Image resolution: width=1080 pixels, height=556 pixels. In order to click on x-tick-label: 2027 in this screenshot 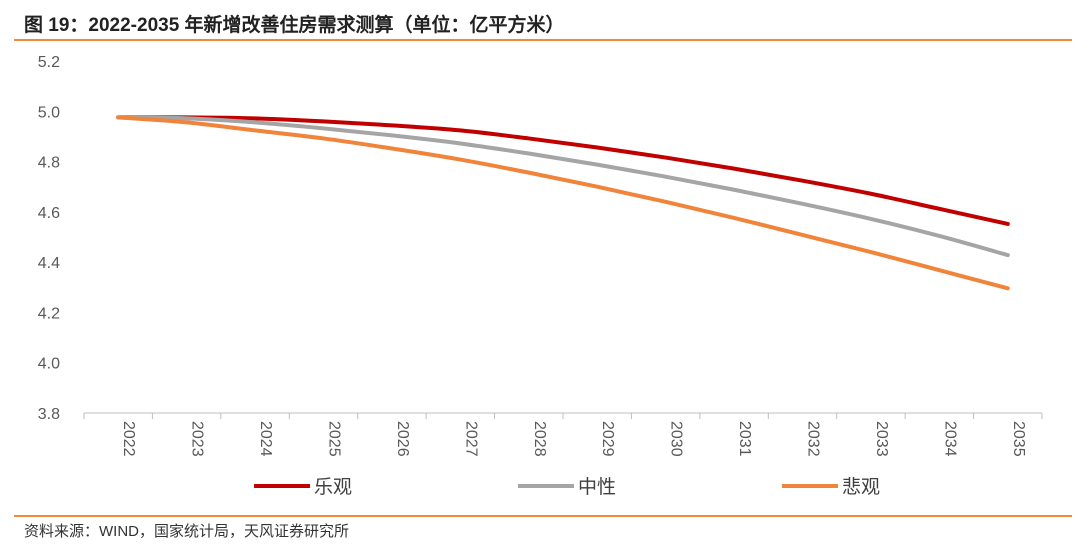, I will do `click(470, 439)`.